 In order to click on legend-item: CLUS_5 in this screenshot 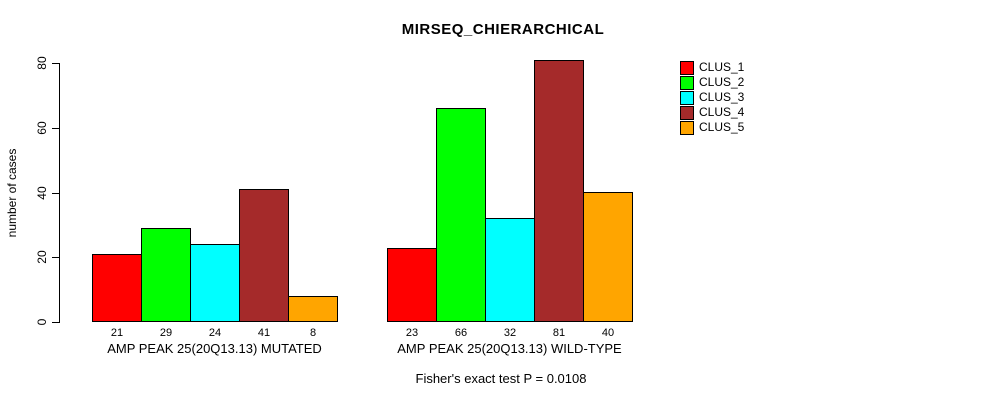, I will do `click(712, 127)`.